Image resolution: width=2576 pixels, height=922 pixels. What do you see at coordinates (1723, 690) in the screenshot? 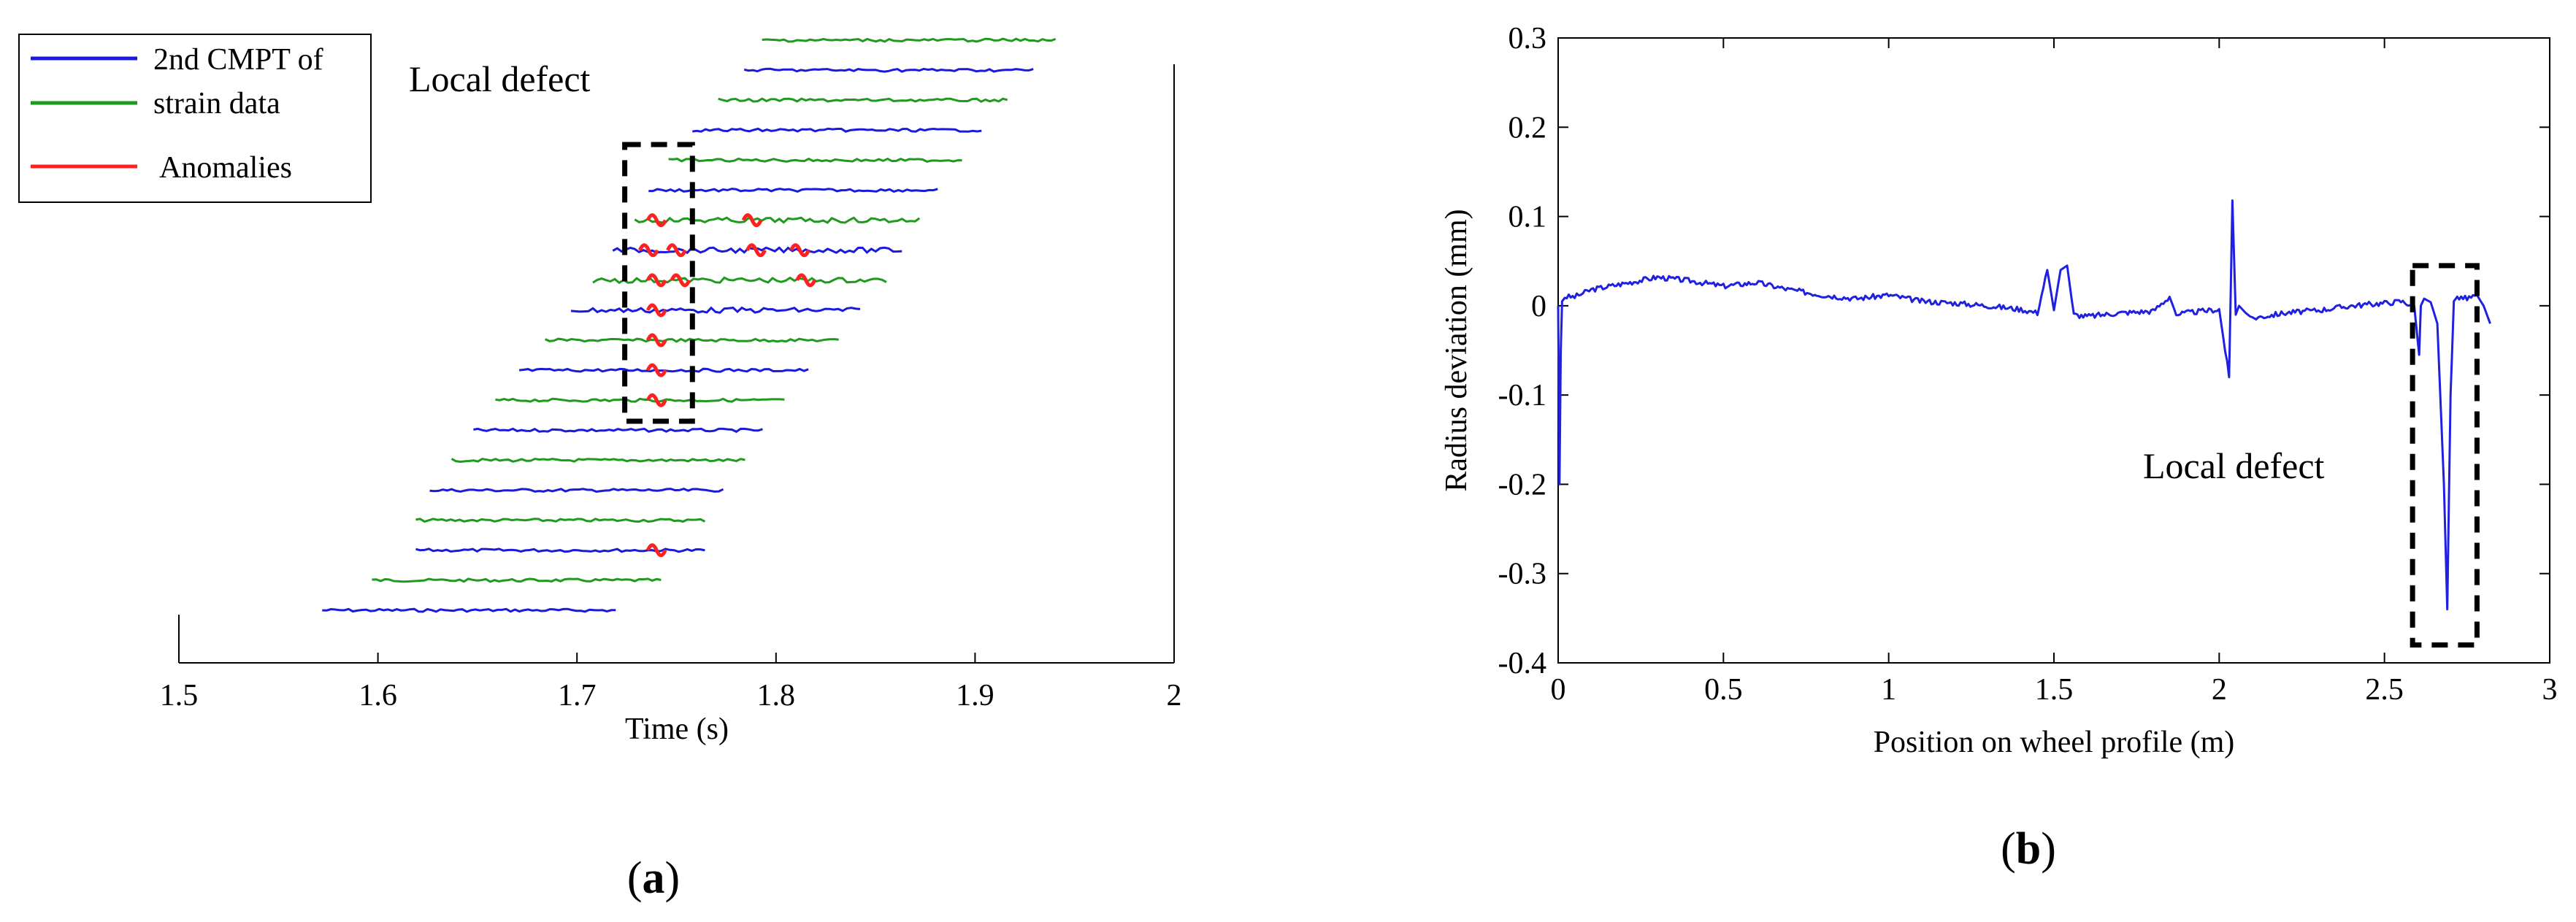
I see `x-tick-label-b: 0.5` at bounding box center [1723, 690].